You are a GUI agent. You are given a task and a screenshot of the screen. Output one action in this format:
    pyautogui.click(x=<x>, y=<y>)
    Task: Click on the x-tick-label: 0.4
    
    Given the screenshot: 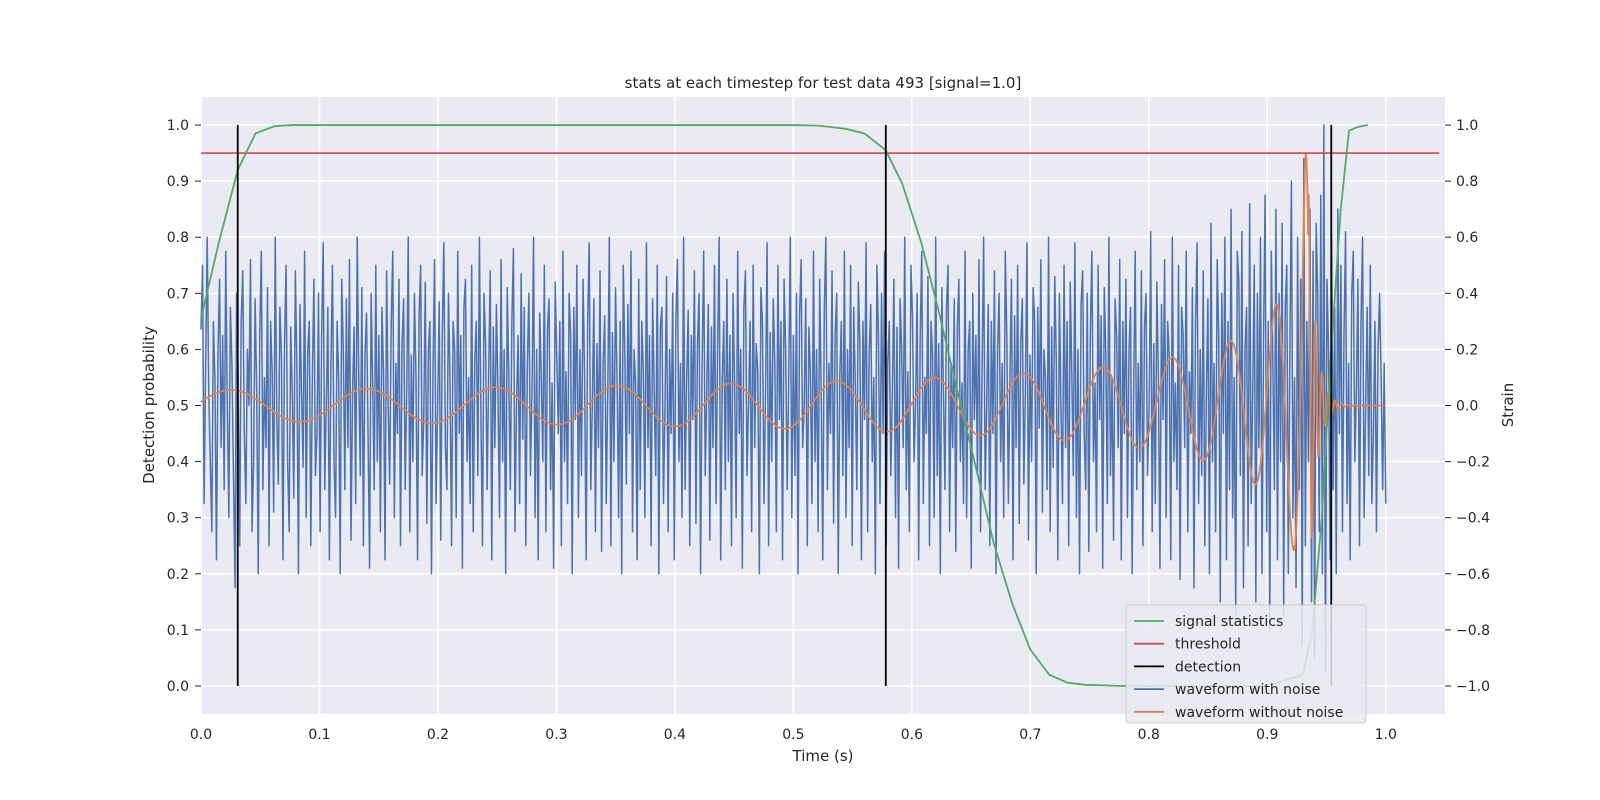 What is the action you would take?
    pyautogui.click(x=675, y=735)
    